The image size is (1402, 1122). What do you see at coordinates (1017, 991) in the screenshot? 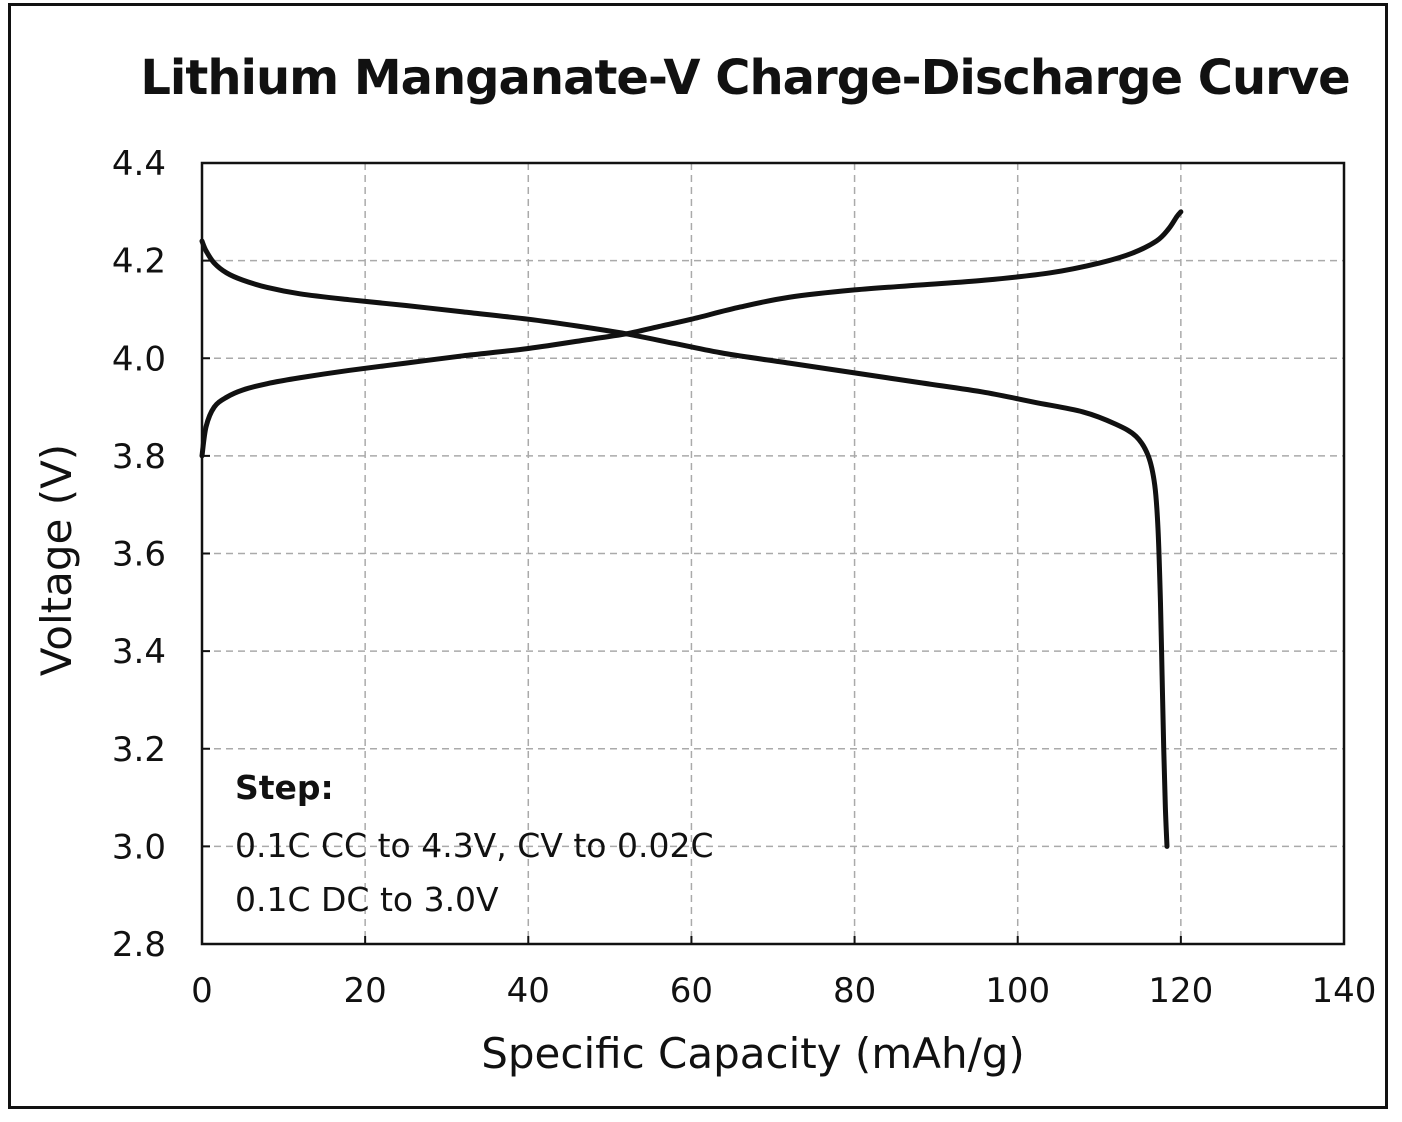
I see `x-tick-label: 100` at bounding box center [1017, 991].